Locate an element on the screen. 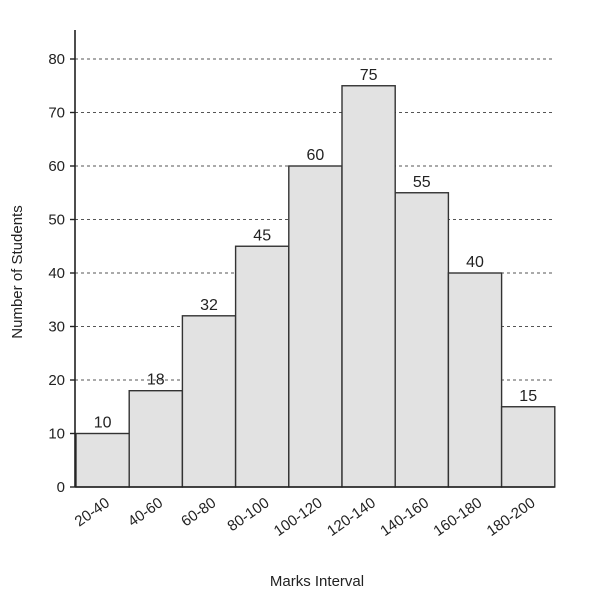  x-tick-label: 140-160 is located at coordinates (404, 517).